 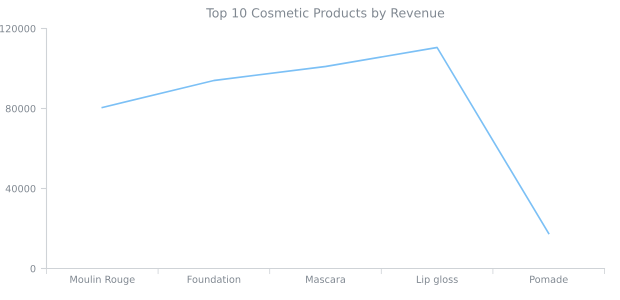 I want to click on x-tick-label: Lip gloss, so click(x=437, y=280).